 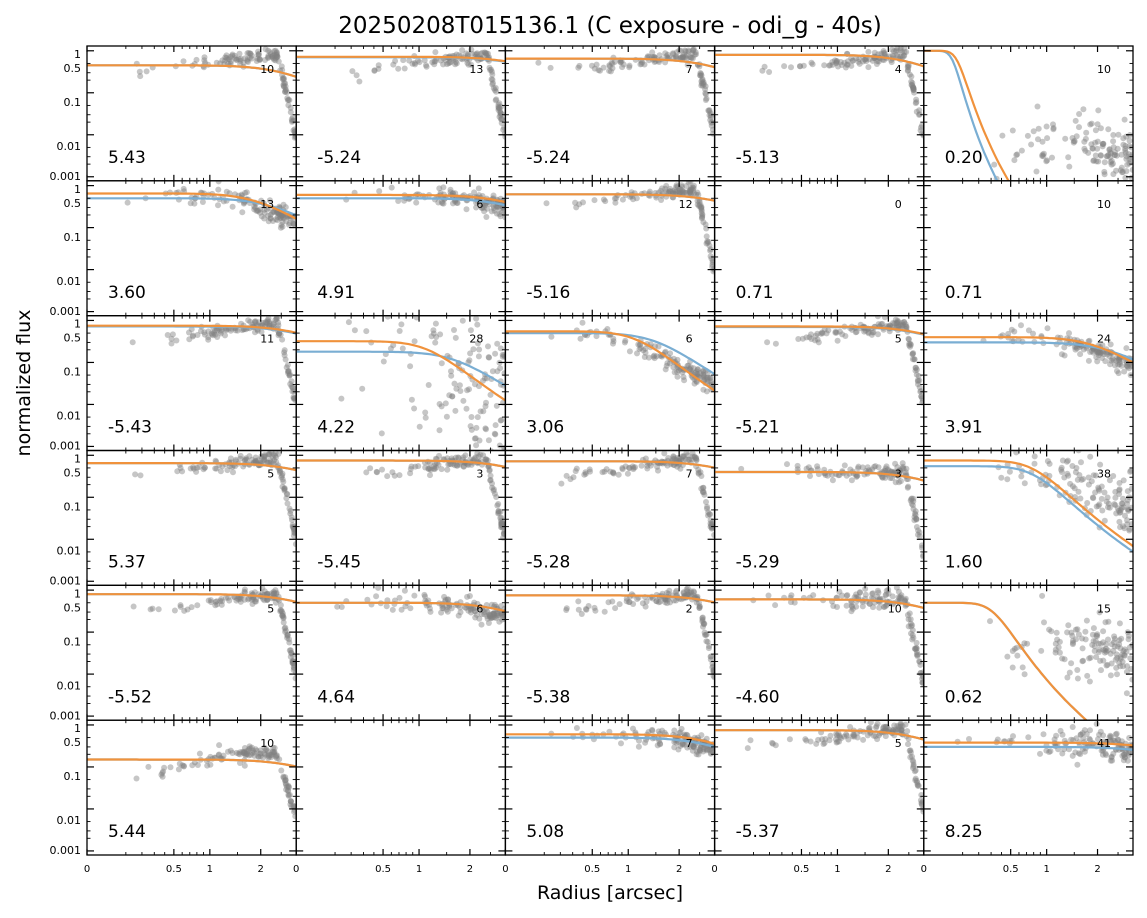 What do you see at coordinates (898, 69) in the screenshot?
I see `panel-count-label: 4` at bounding box center [898, 69].